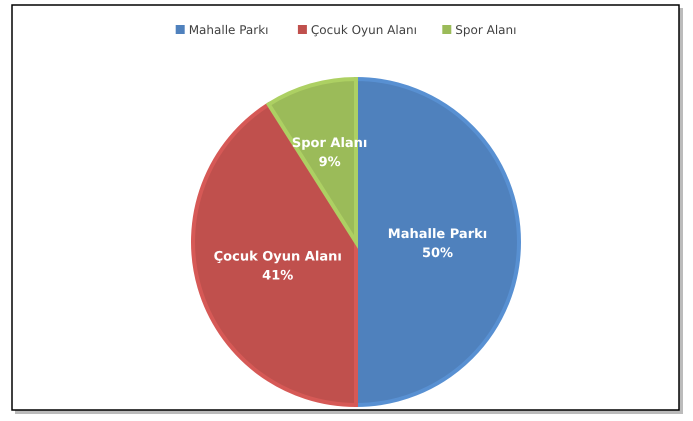  I want to click on legend-label: Spor Alanı, so click(485, 30).